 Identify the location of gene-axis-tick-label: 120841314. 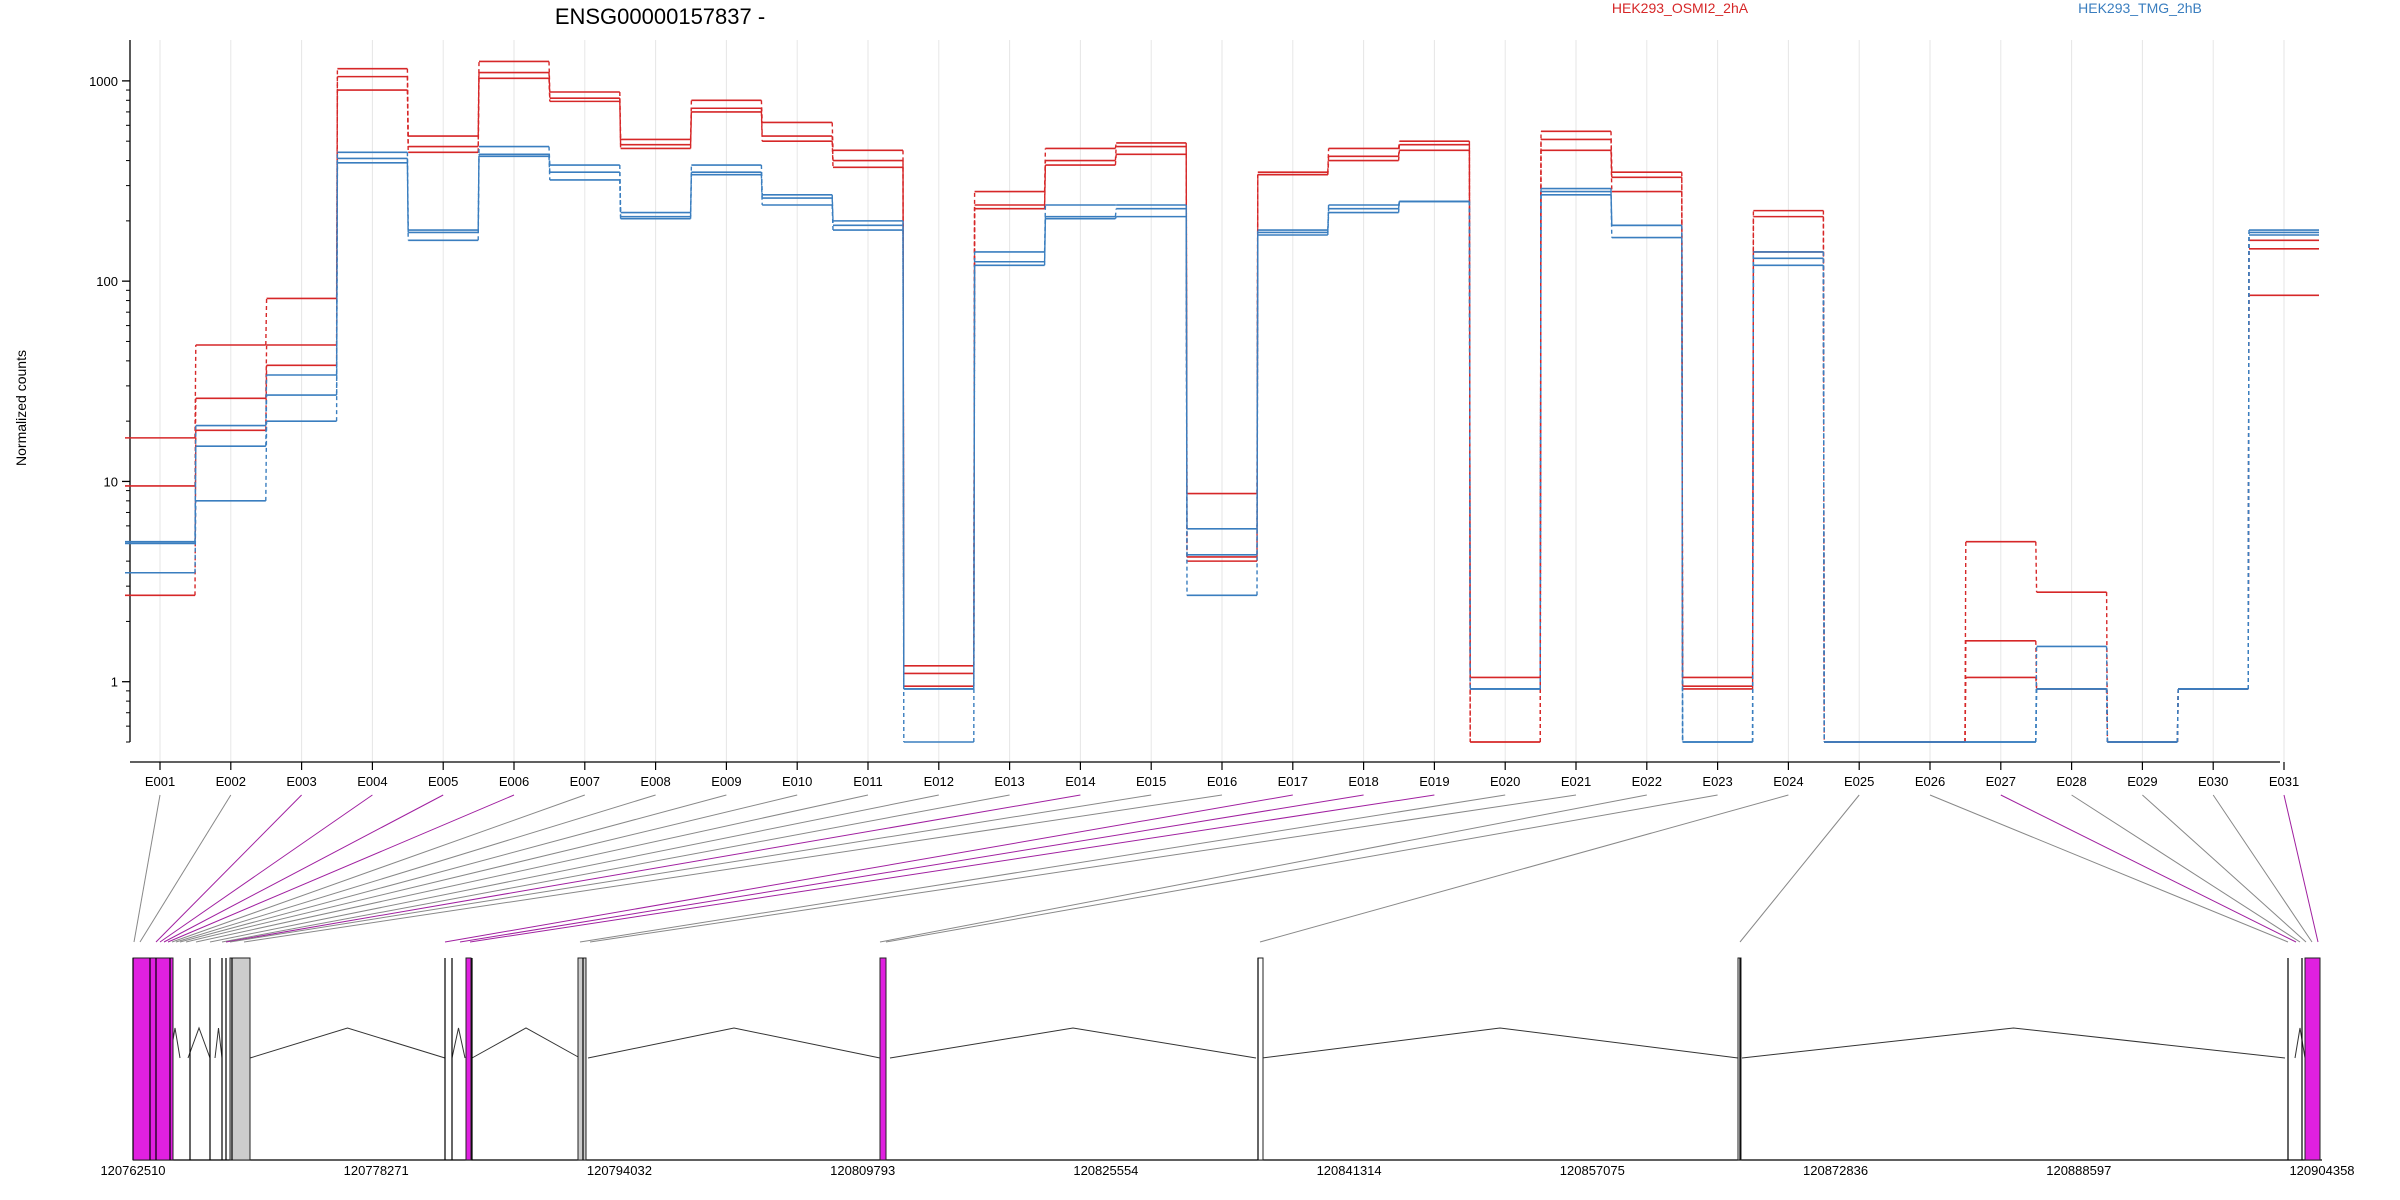
(1349, 1170).